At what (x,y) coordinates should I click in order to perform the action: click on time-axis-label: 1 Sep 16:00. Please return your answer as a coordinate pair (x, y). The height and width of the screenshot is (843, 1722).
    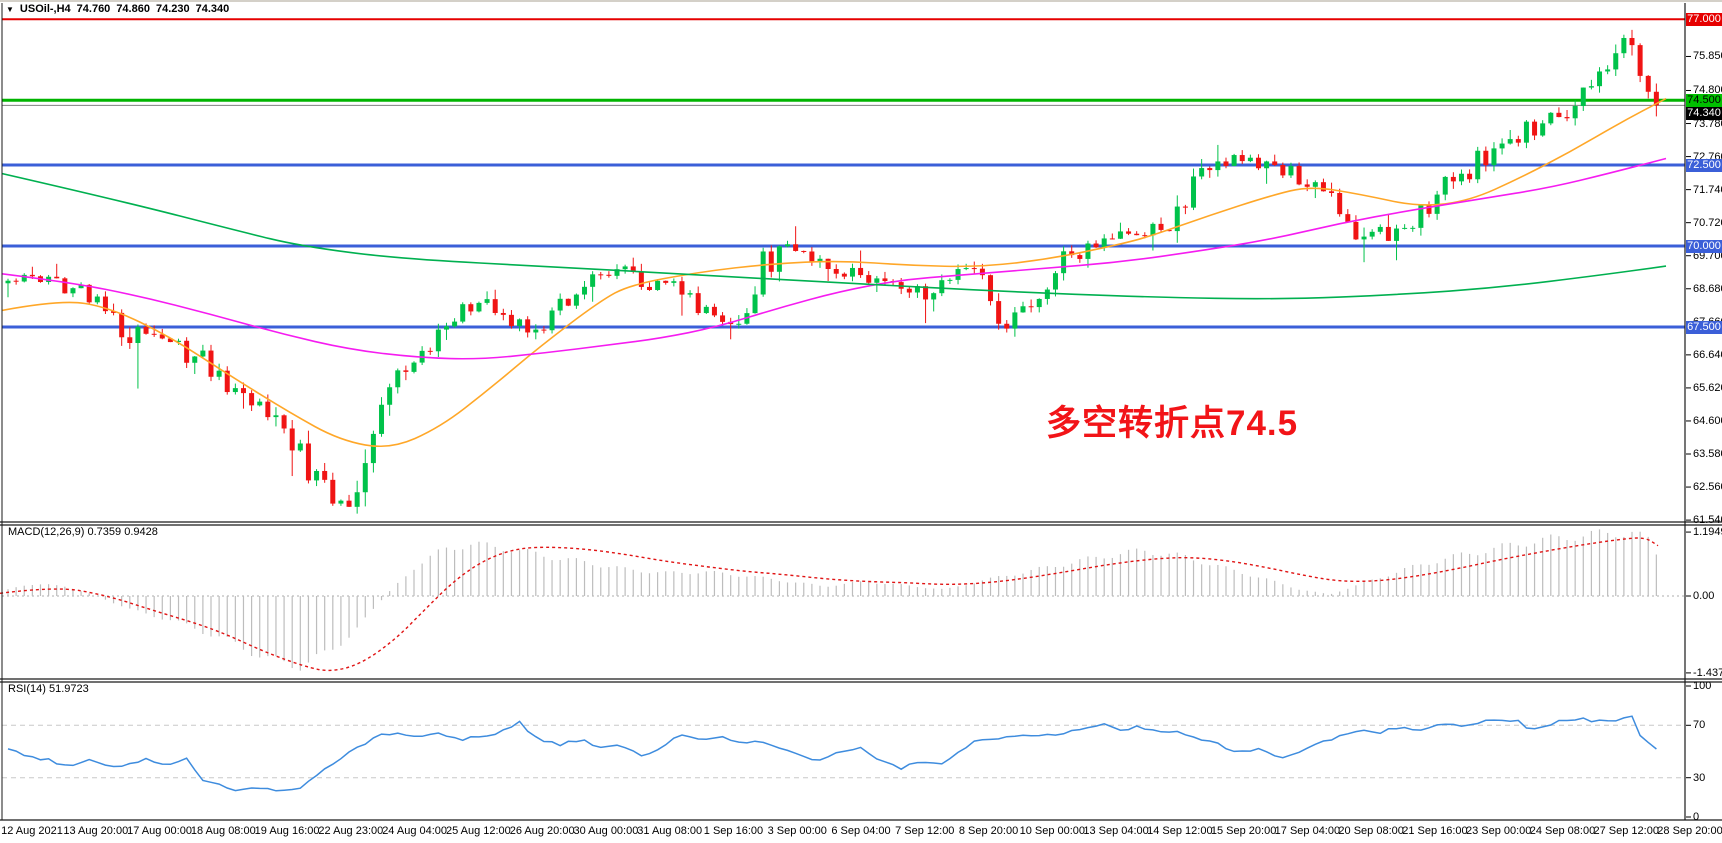
    Looking at the image, I should click on (733, 831).